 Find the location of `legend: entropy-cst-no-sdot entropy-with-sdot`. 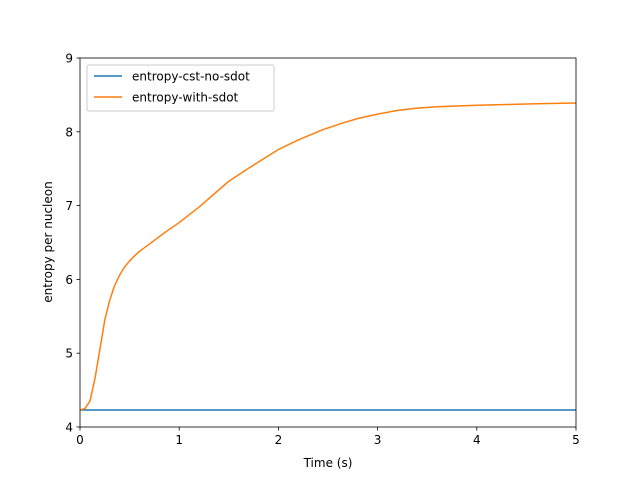

legend: entropy-cst-no-sdot entropy-with-sdot is located at coordinates (180, 88).